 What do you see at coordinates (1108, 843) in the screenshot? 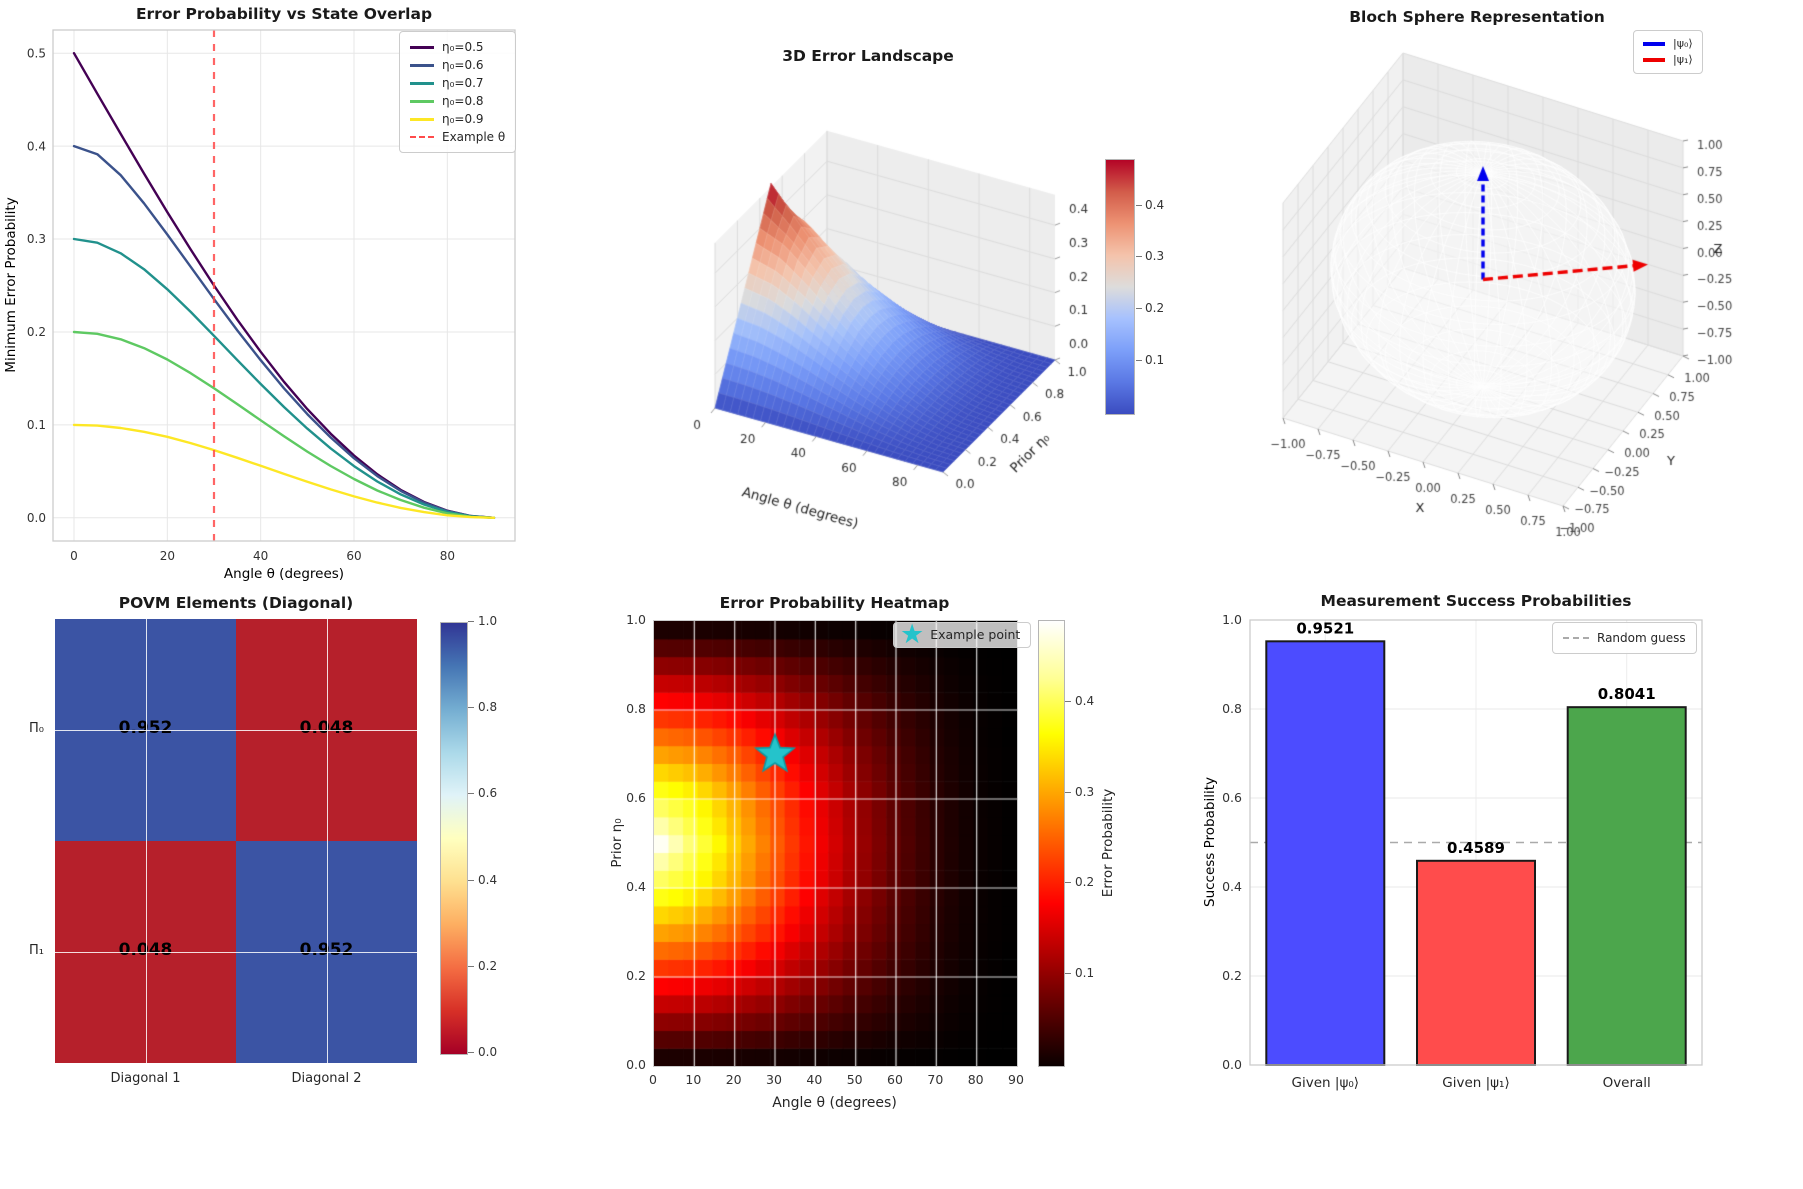
I see `colorbar-label: Error Probability` at bounding box center [1108, 843].